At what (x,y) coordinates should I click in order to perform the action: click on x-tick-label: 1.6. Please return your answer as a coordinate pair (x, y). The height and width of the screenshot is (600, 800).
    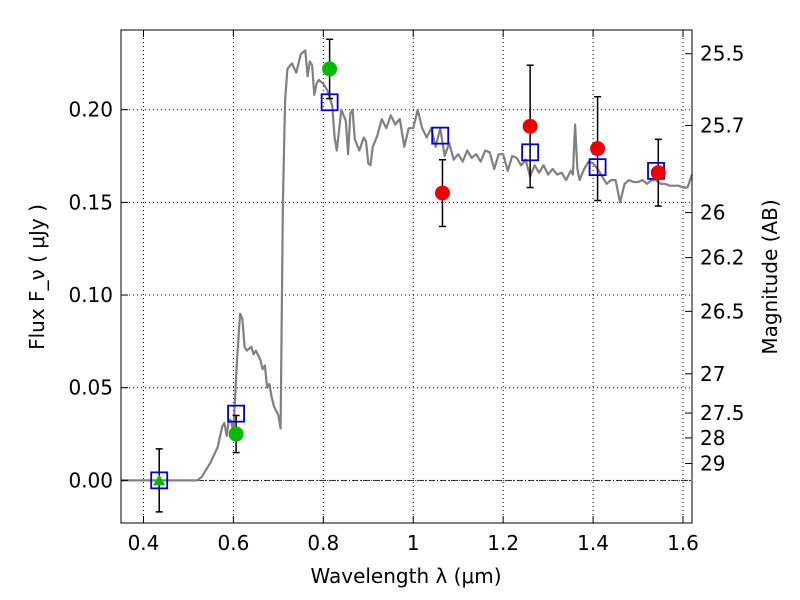
    Looking at the image, I should click on (683, 543).